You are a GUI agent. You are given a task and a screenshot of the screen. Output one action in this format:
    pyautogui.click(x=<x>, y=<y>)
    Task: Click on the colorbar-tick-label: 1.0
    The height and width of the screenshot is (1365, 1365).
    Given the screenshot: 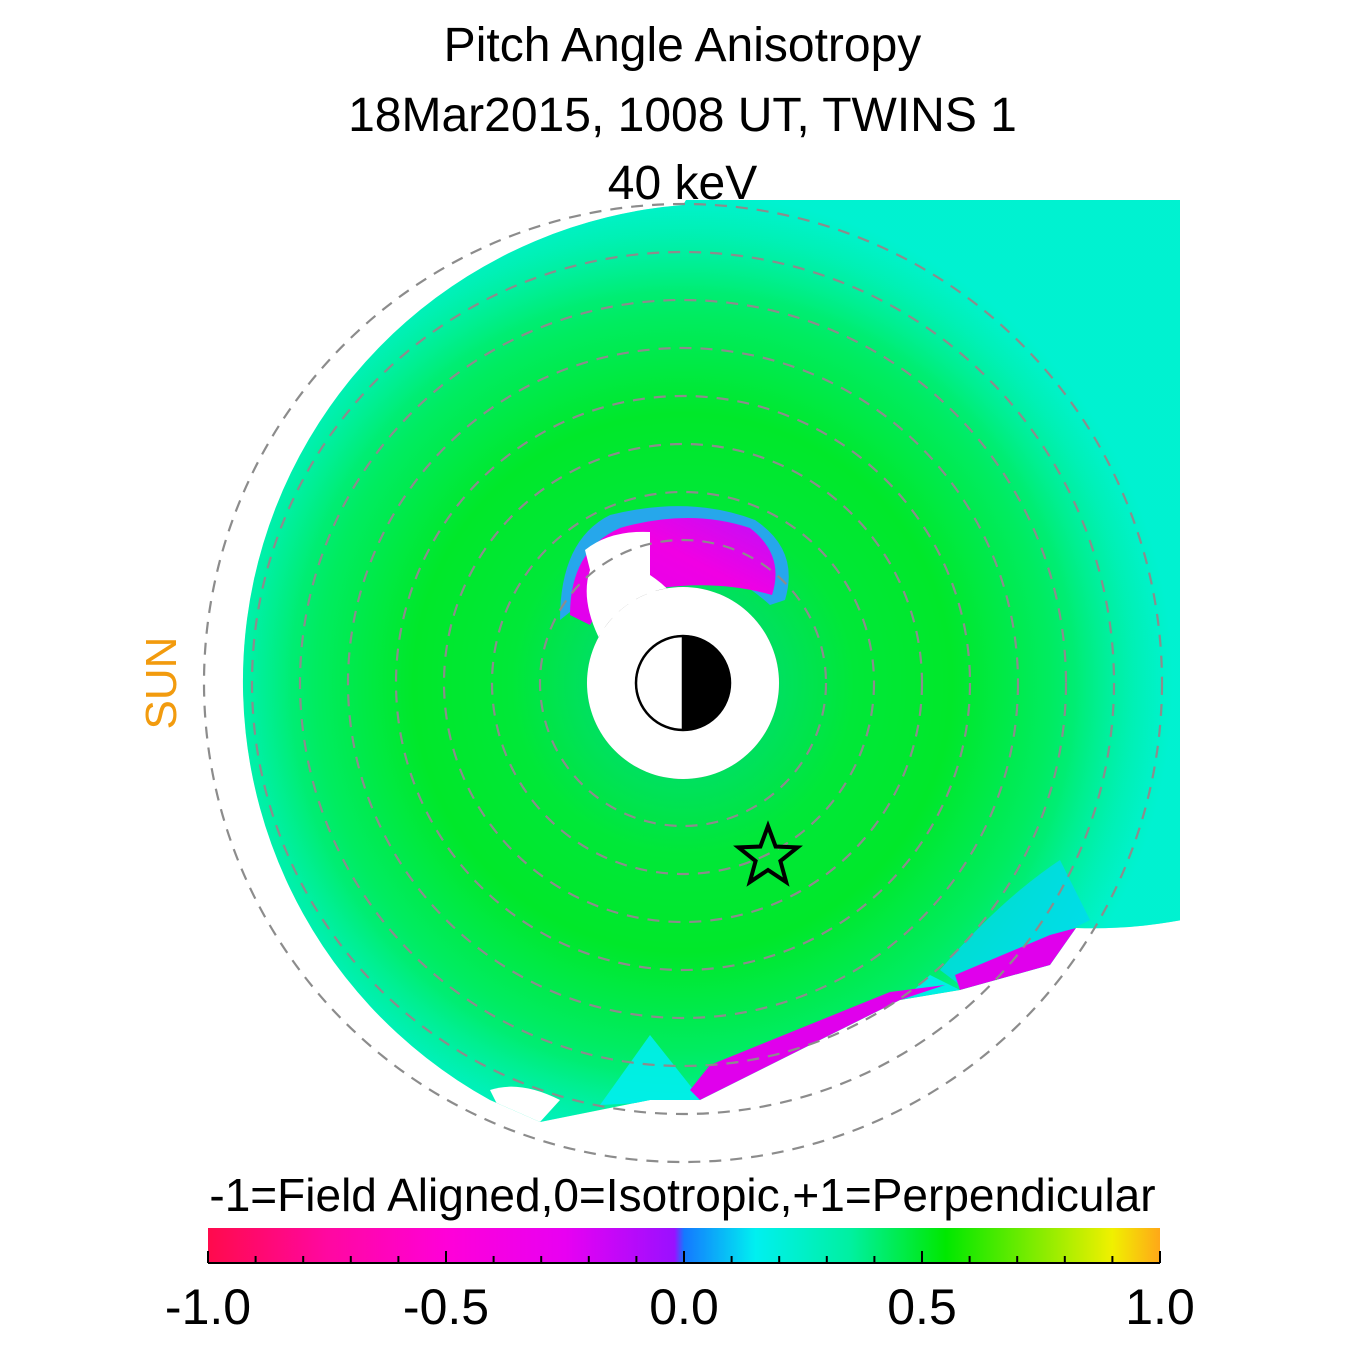 What is the action you would take?
    pyautogui.click(x=1160, y=1307)
    